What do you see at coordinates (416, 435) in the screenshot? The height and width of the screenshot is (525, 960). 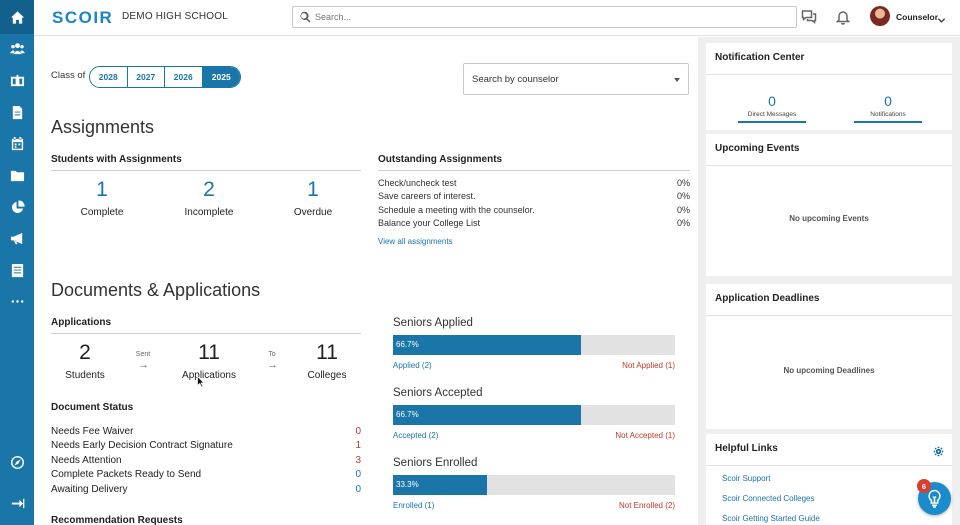 I see `accepted-link: Accepted (2)` at bounding box center [416, 435].